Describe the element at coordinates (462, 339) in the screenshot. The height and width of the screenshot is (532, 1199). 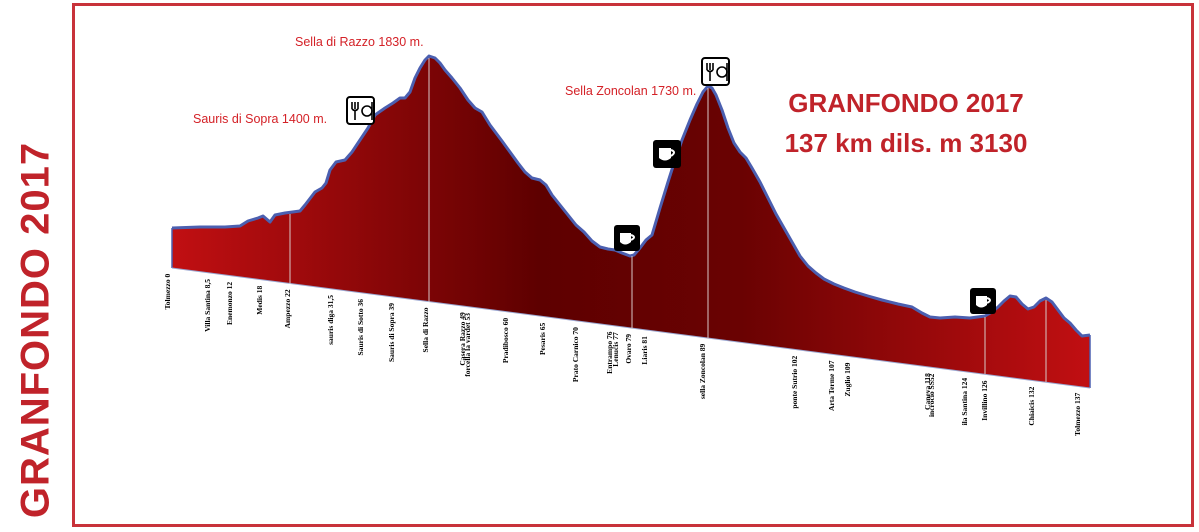
I see `place-label: Casera Razzo 49` at that location.